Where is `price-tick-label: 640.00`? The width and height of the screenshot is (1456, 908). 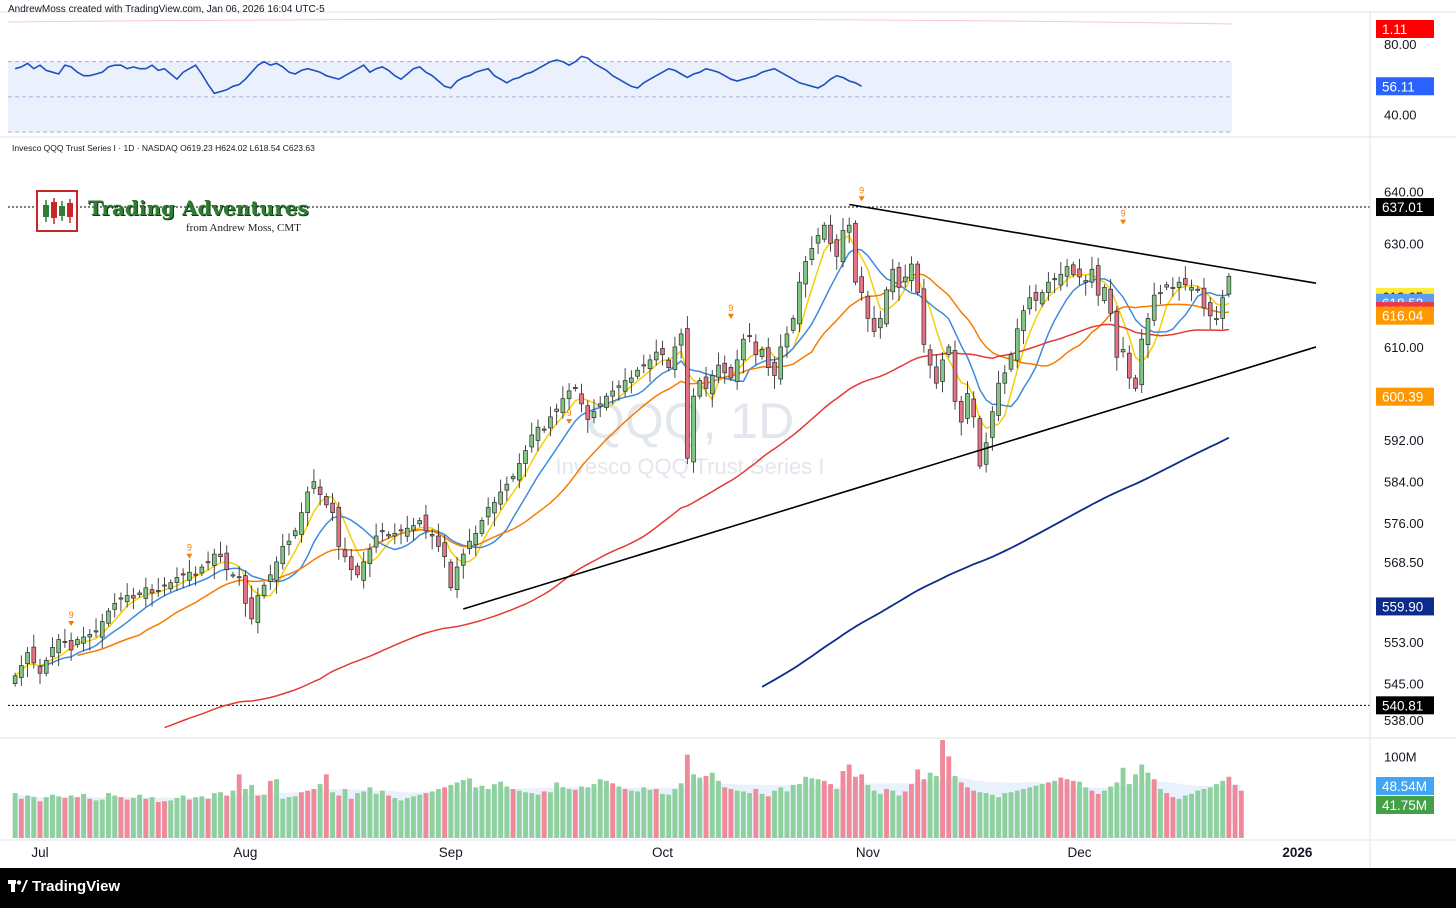 price-tick-label: 640.00 is located at coordinates (1404, 192).